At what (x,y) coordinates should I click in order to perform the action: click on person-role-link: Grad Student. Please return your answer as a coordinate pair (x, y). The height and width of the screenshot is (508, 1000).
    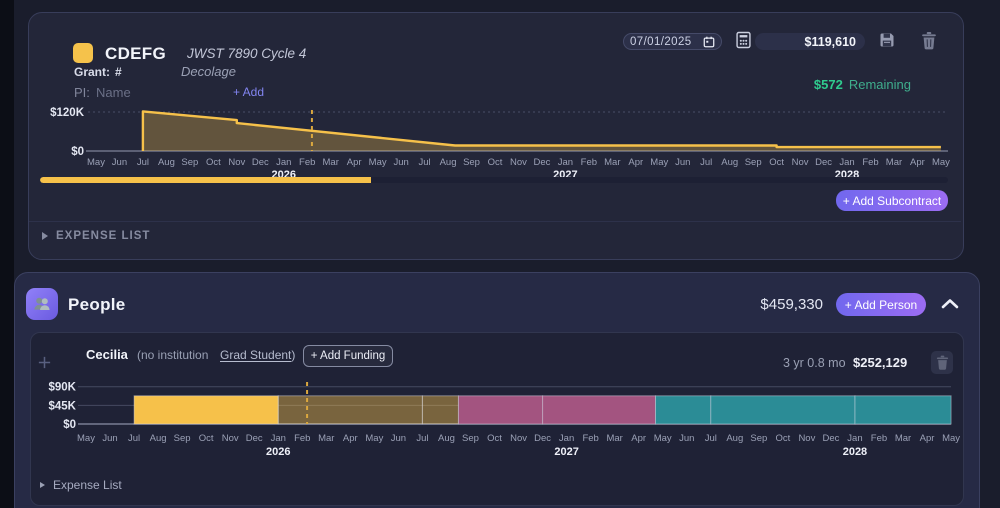
    Looking at the image, I should click on (256, 355).